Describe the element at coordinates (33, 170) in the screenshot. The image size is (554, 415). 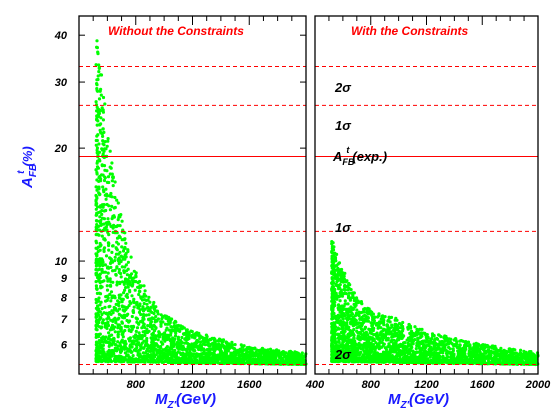
I see `y-title-sub: FB` at that location.